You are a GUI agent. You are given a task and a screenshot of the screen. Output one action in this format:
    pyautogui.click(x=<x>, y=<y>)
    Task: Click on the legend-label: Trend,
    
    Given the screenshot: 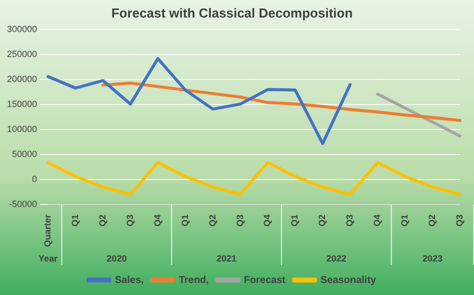 What is the action you would take?
    pyautogui.click(x=194, y=280)
    